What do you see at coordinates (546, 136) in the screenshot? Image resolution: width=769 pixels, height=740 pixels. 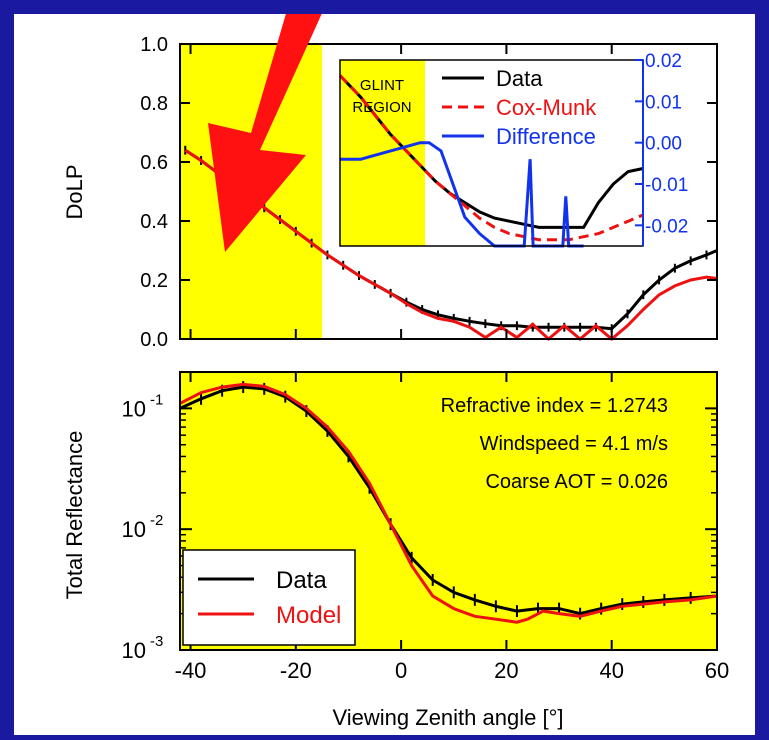 I see `inset-legend-difference-label: Difference` at bounding box center [546, 136].